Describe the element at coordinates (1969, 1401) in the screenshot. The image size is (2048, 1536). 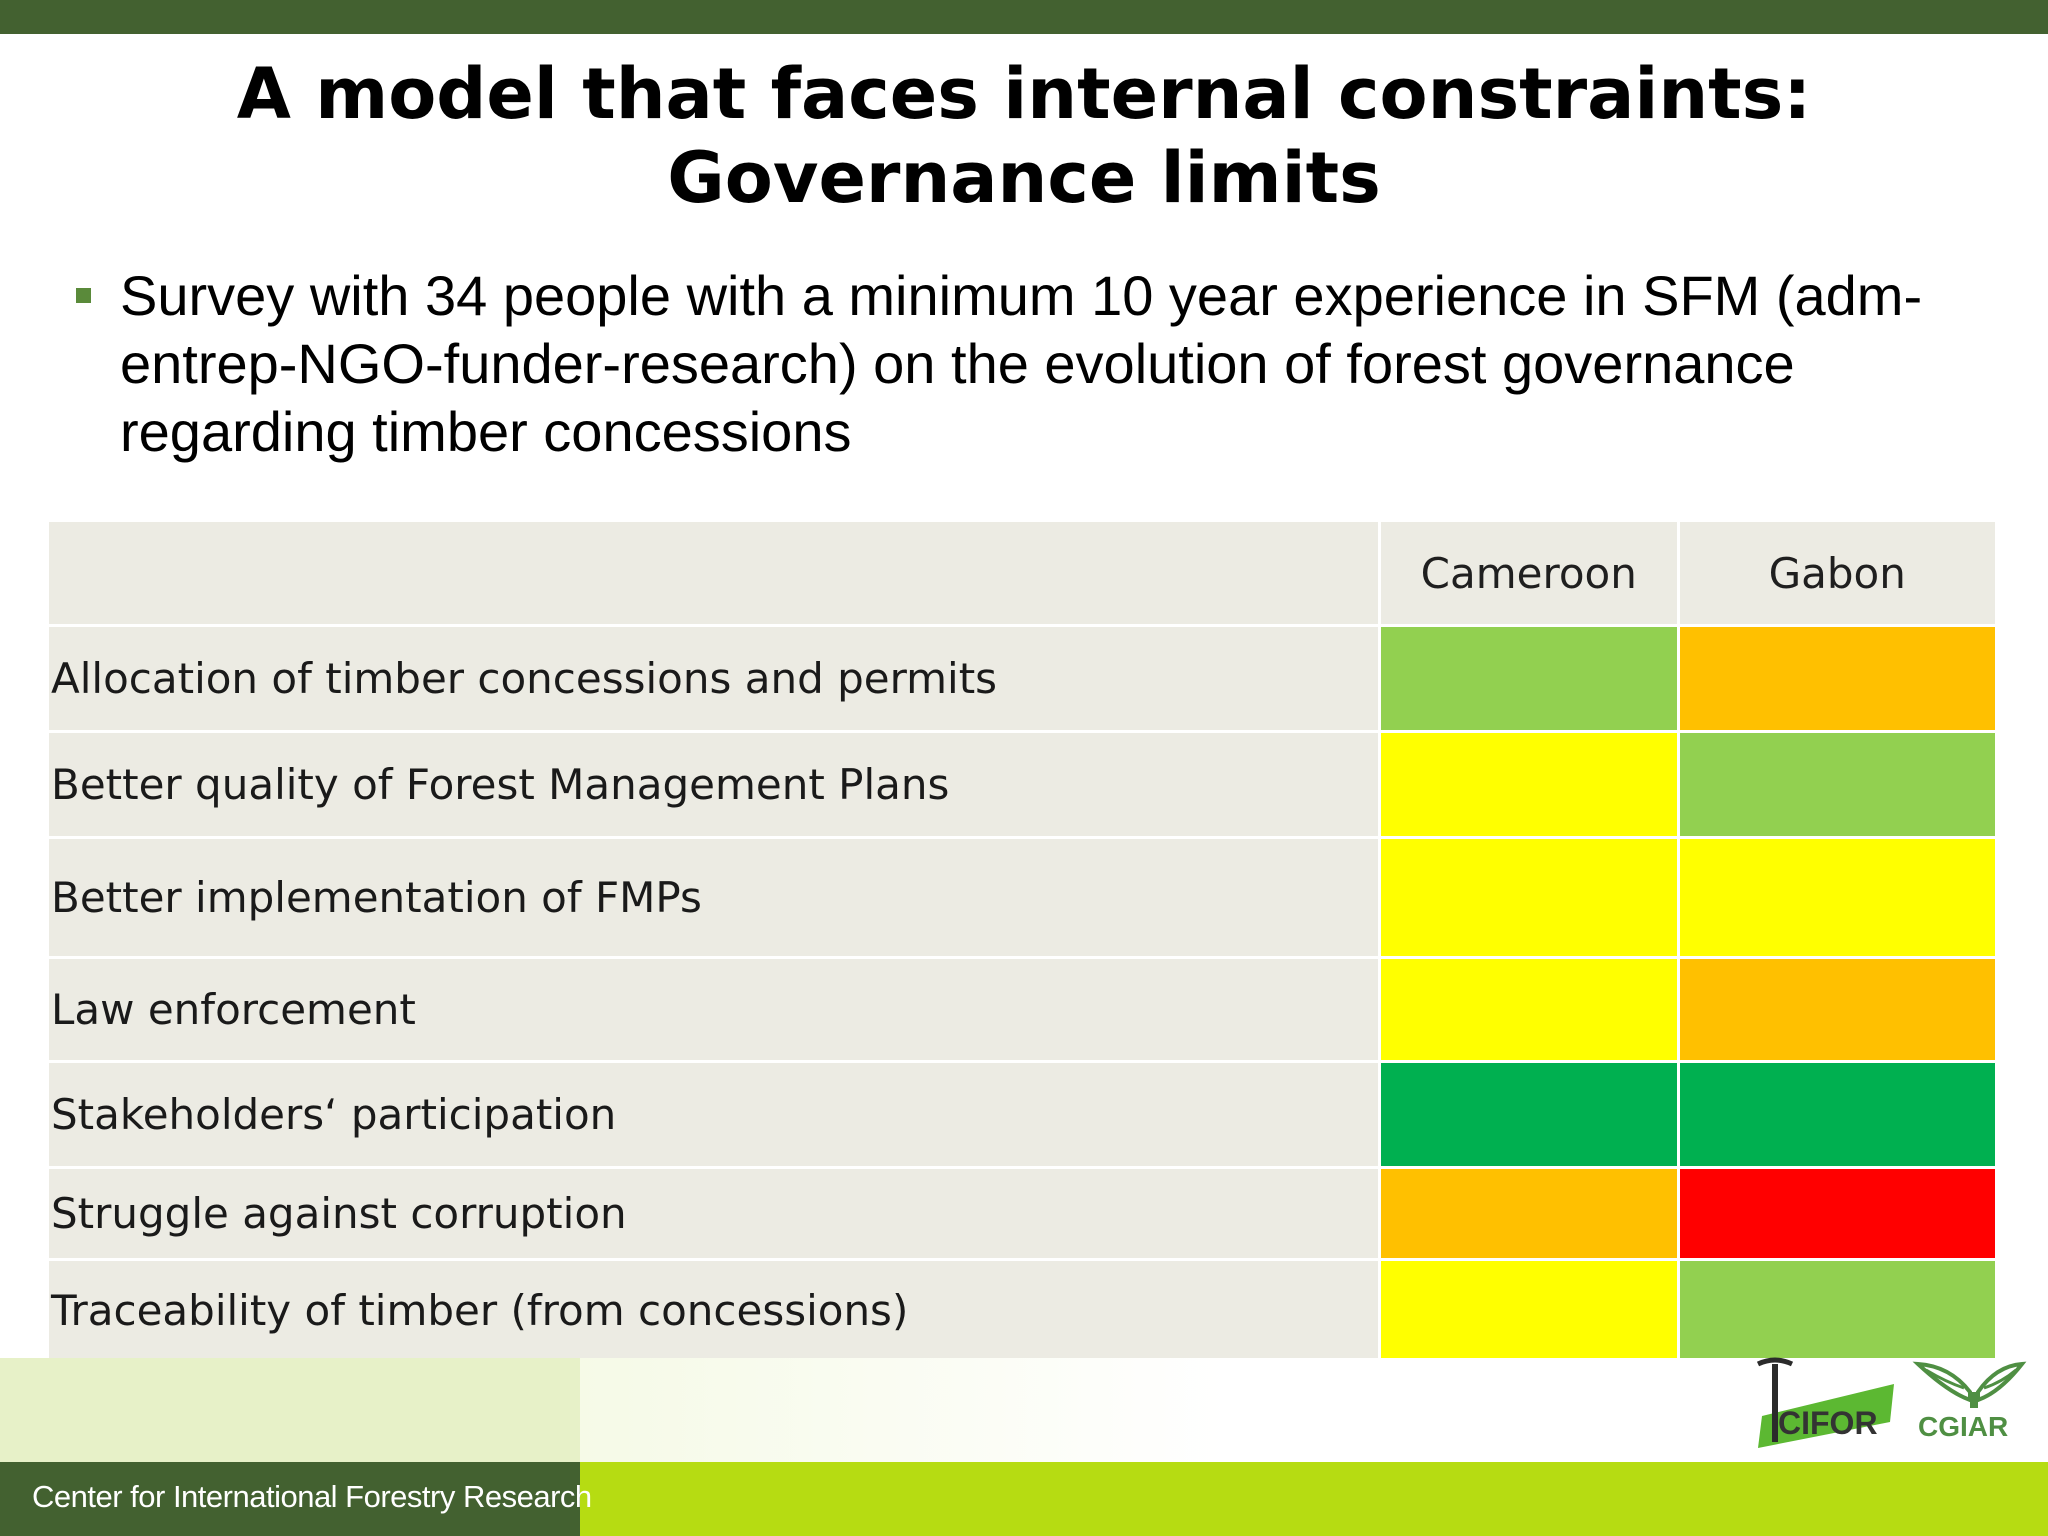
I see `cgiar-logo: CGIAR` at that location.